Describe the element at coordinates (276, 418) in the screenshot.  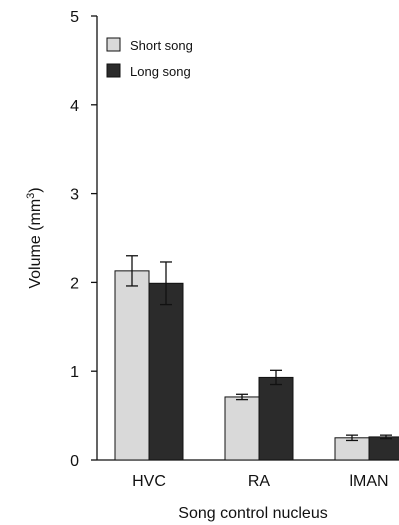
I see `bar-long-ra` at that location.